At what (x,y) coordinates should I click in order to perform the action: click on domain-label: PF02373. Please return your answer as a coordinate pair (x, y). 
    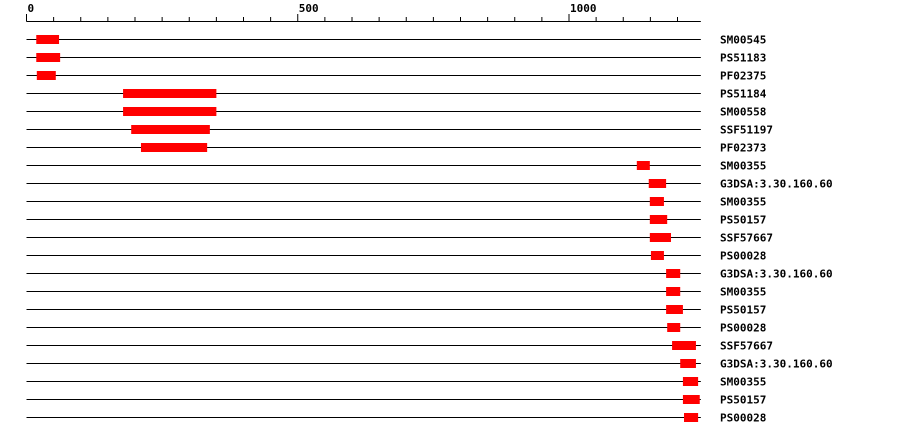
    Looking at the image, I should click on (743, 148).